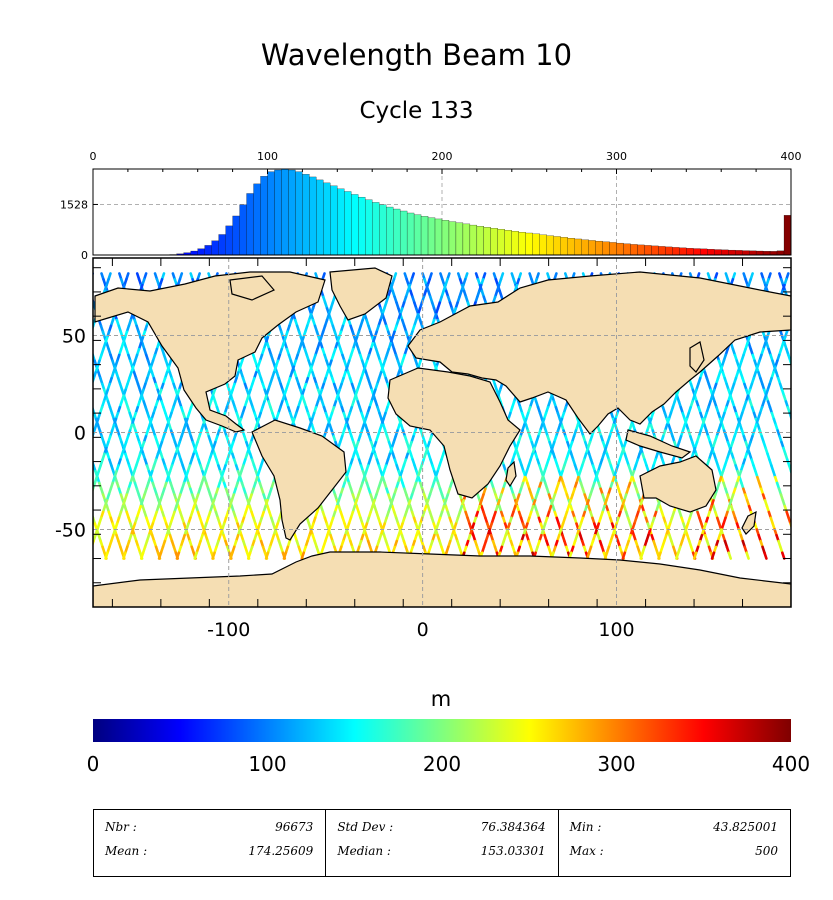  I want to click on colorbar-gradient, so click(442, 730).